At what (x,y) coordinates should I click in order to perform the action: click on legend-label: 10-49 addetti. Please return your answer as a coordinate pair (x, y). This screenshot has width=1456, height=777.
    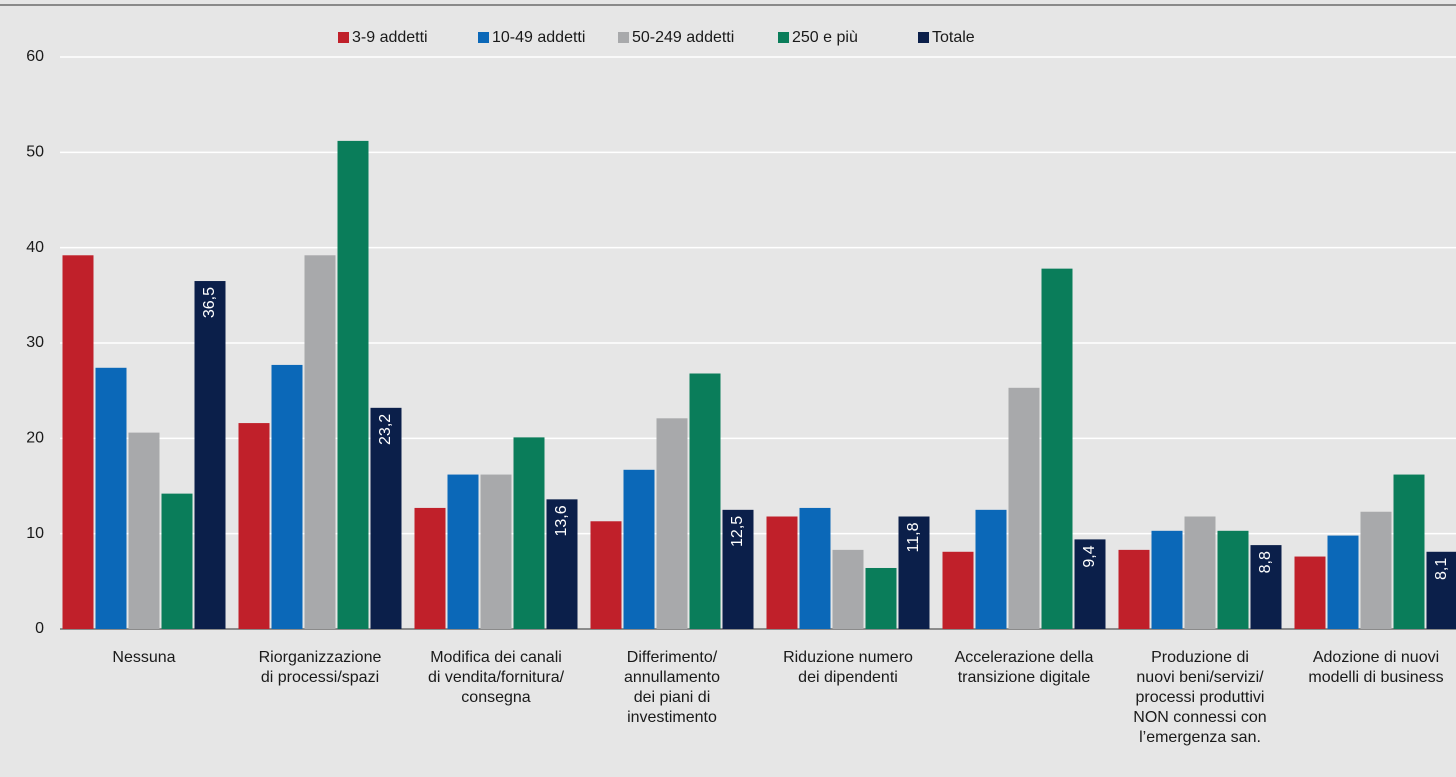
    Looking at the image, I should click on (538, 37).